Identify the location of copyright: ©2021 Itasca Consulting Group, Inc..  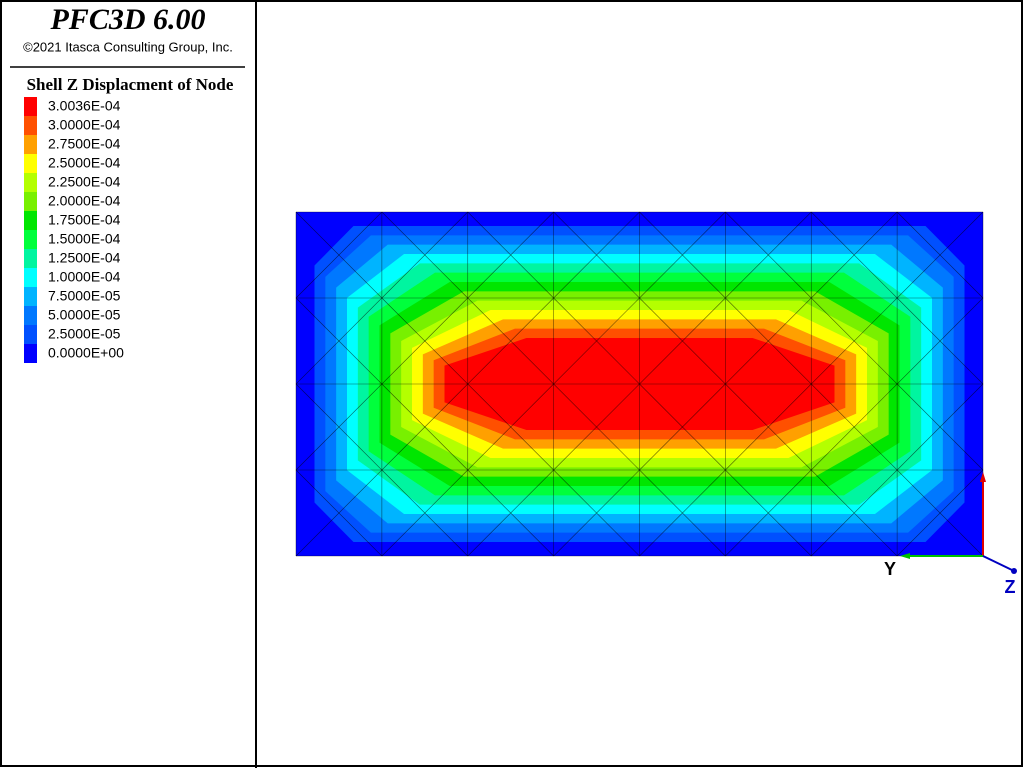
(128, 46).